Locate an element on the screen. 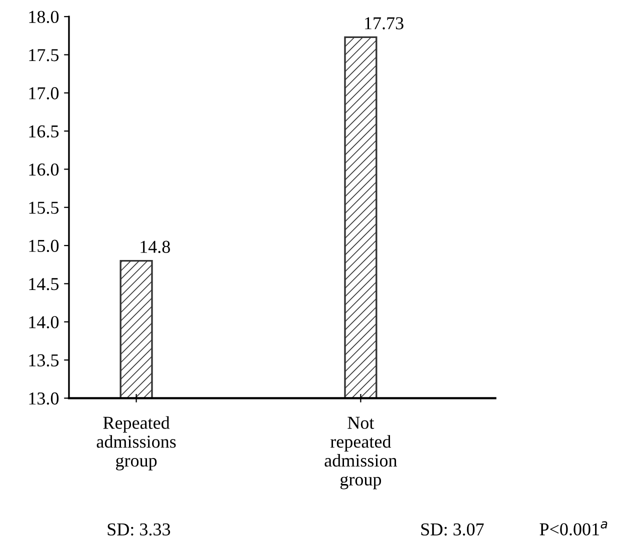  y-tick-label: 17.0 is located at coordinates (44, 93).